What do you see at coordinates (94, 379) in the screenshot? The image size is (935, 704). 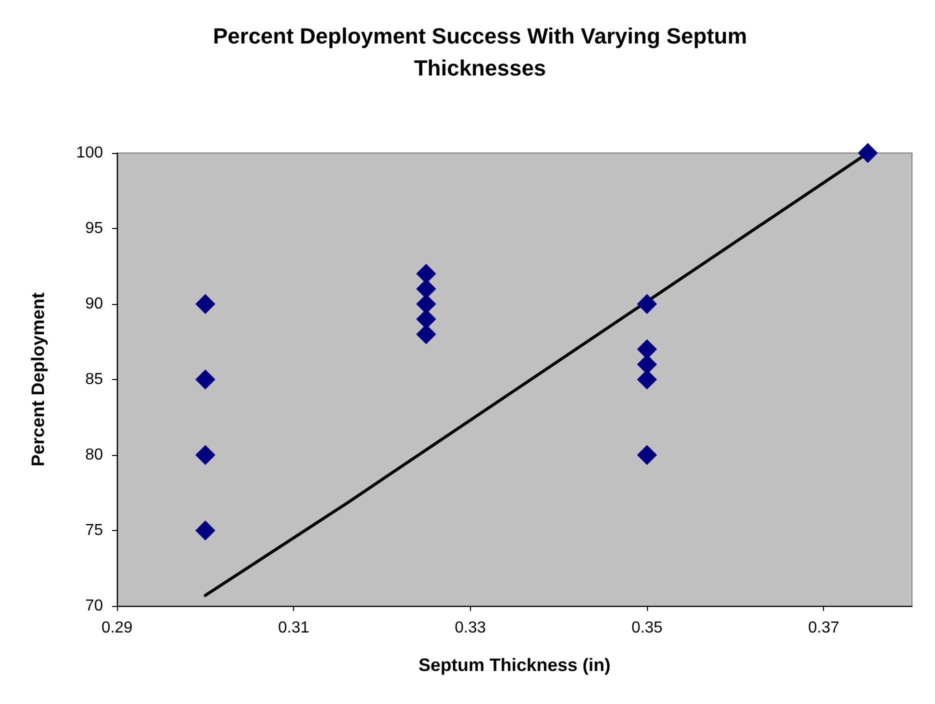 I see `y-tick-label: 85` at bounding box center [94, 379].